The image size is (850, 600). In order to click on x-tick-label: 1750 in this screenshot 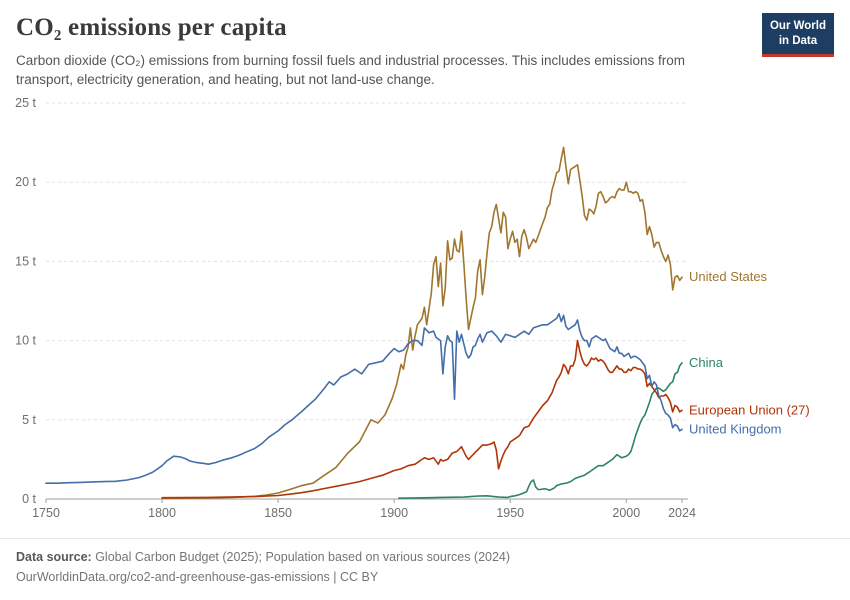, I will do `click(46, 513)`.